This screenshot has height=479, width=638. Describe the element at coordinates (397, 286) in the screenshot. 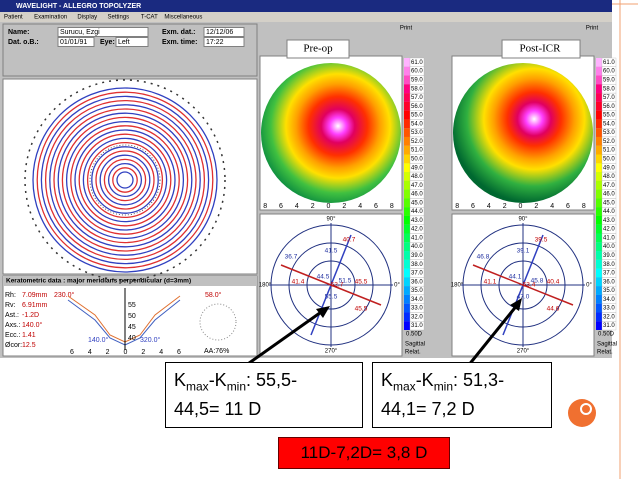

I see `polar-axis-label: 0°` at that location.